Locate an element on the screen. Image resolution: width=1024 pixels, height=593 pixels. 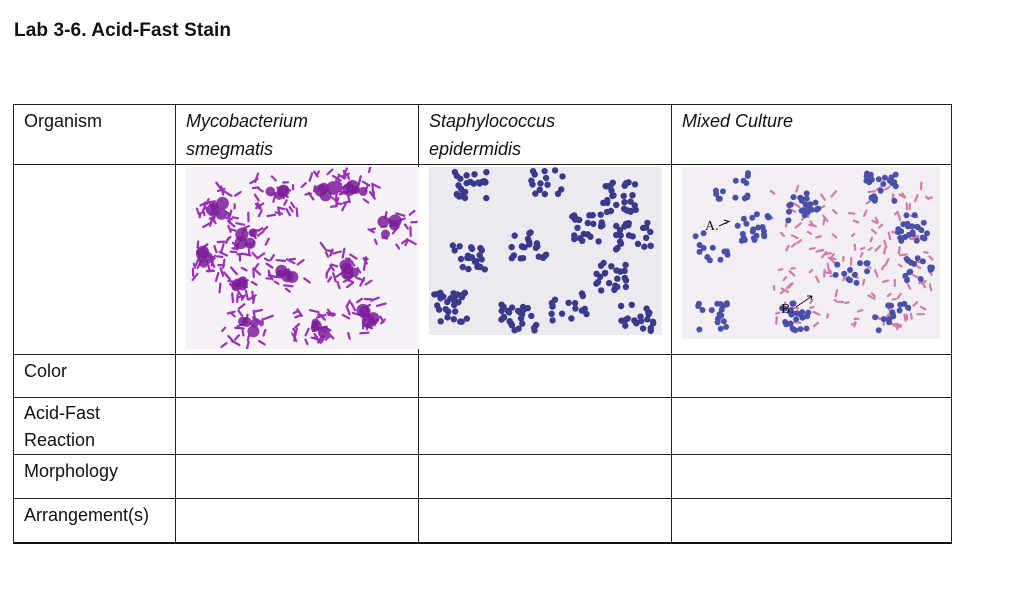
staphylococcus-line1: Staphylococcus is located at coordinates (492, 121).